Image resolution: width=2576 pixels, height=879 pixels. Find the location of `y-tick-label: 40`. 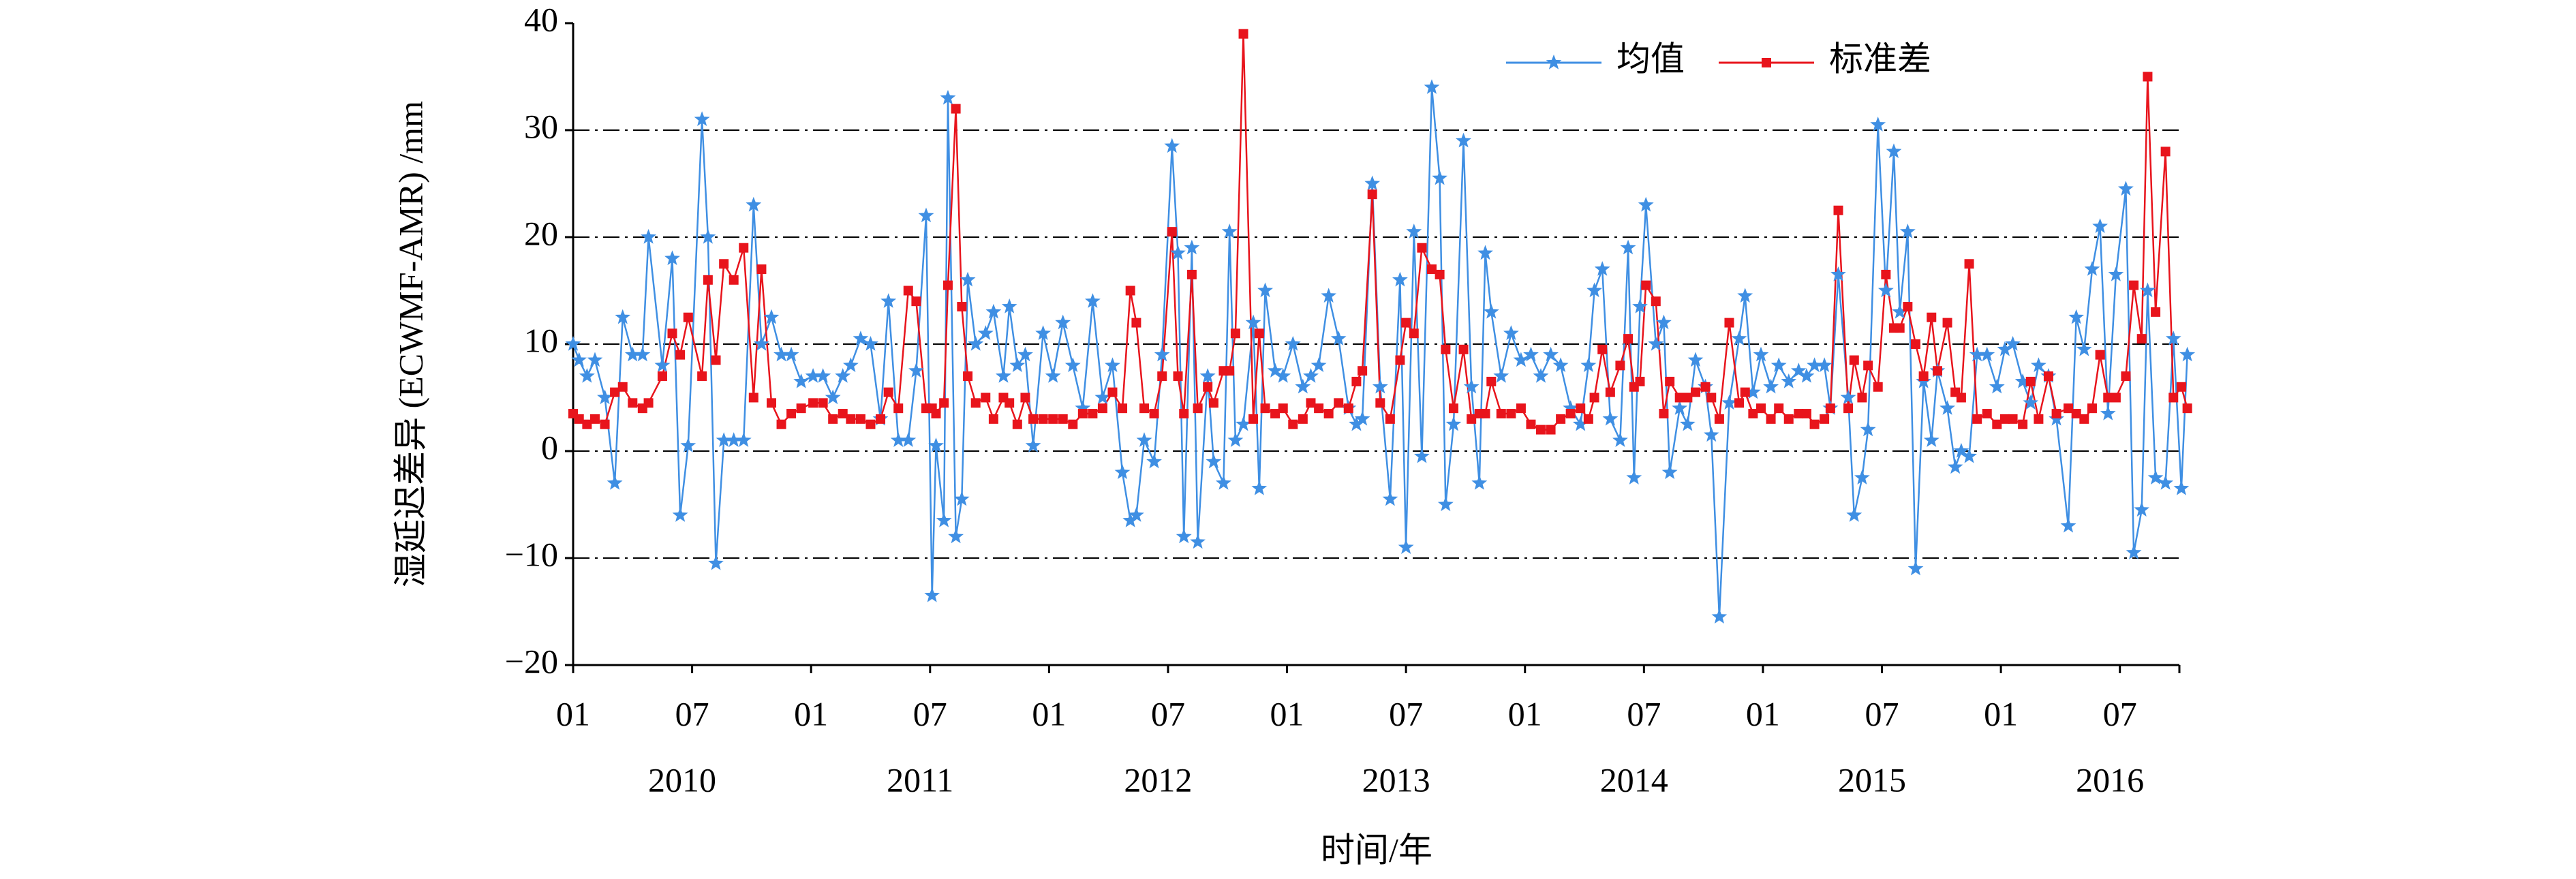

y-tick-label: 40 is located at coordinates (541, 19).